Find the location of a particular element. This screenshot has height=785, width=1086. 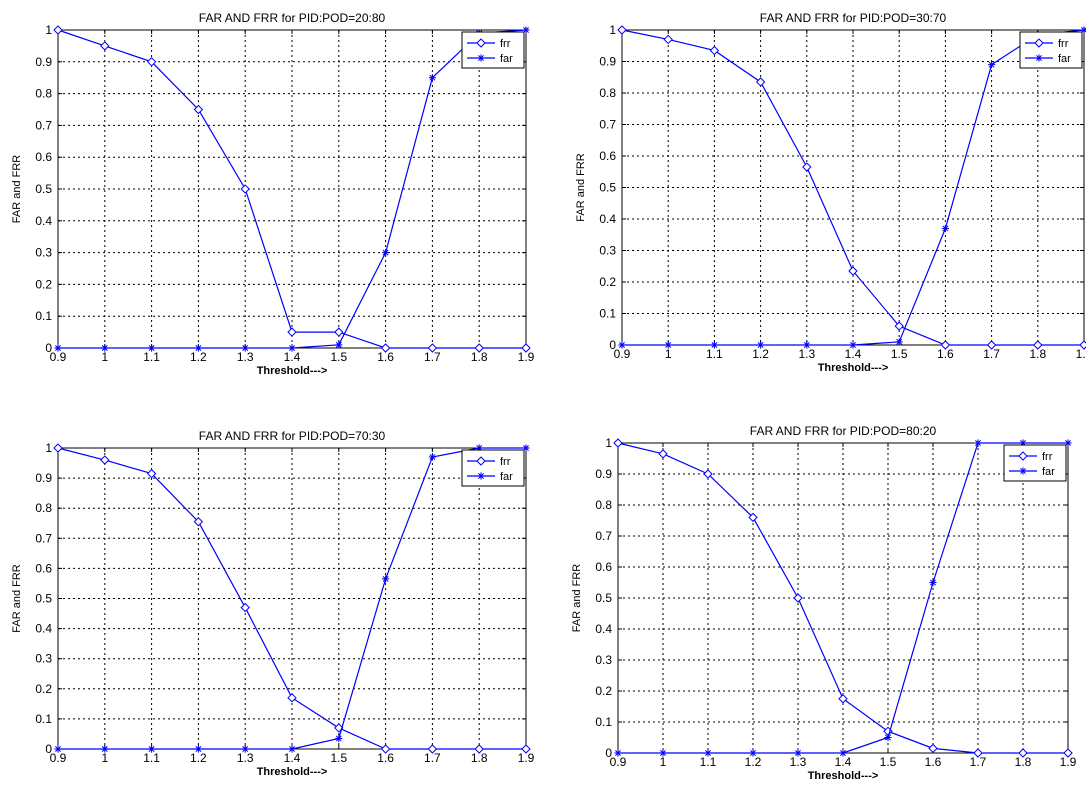

y-tick-label: 0.5 is located at coordinates (43, 189).